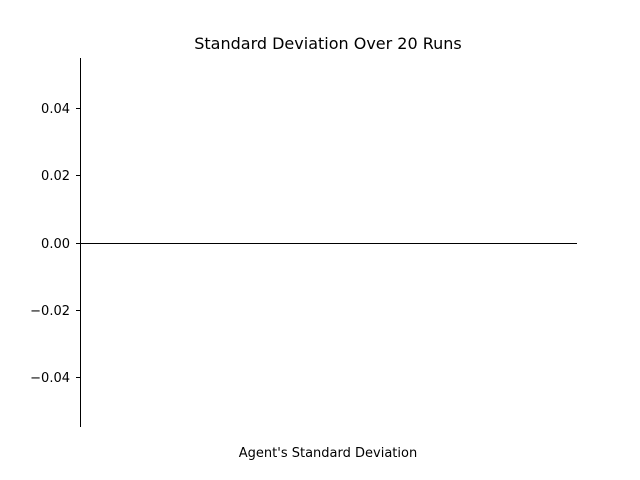 The image size is (640, 480). Describe the element at coordinates (55, 109) in the screenshot. I see `y-tick-label: 0.04` at that location.